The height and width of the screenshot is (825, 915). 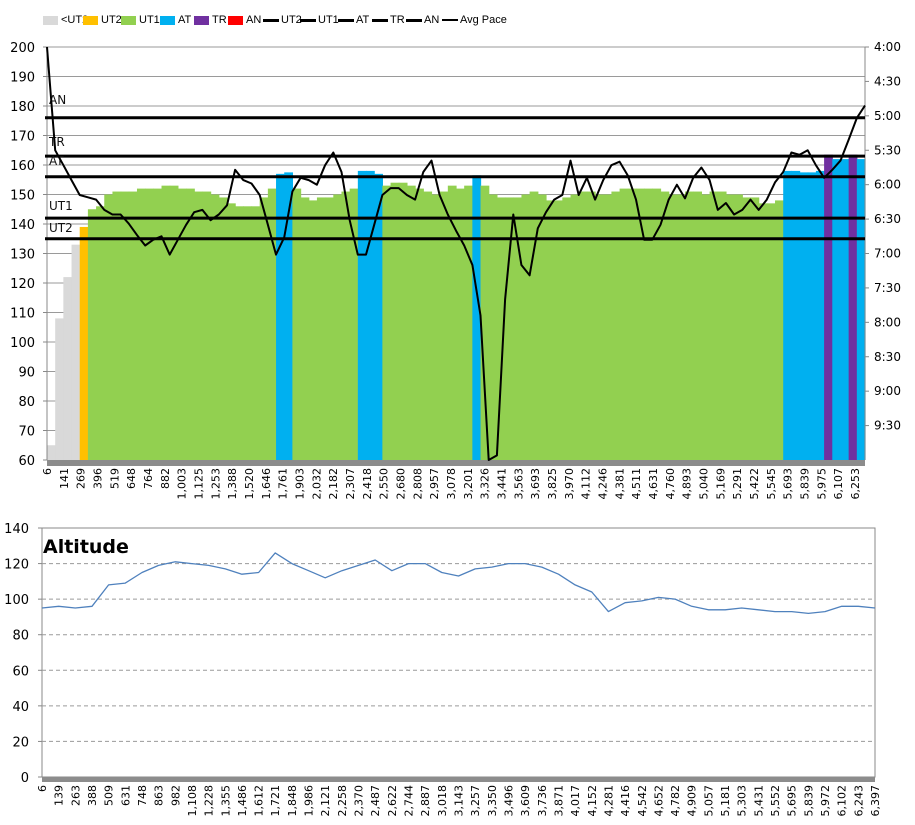 What do you see at coordinates (508, 801) in the screenshot?
I see `x-tick-label: 3,496` at bounding box center [508, 801].